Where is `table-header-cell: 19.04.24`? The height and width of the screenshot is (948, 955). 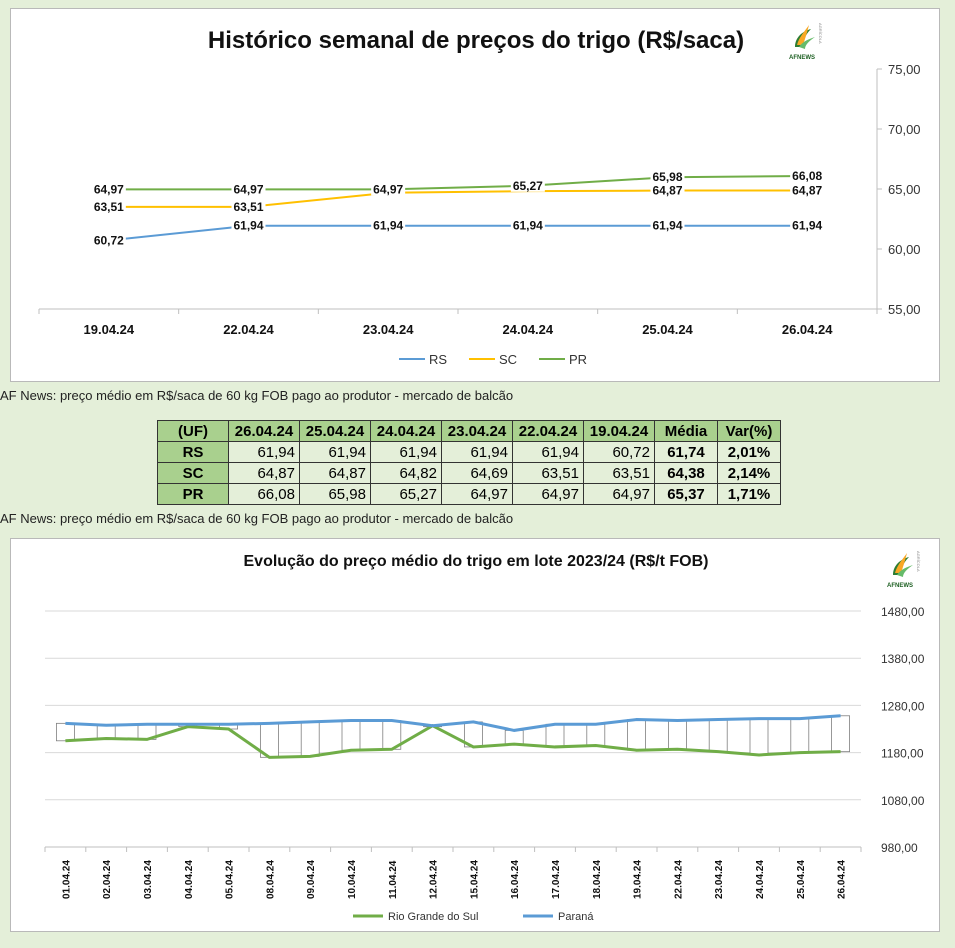
table-header-cell: 19.04.24 is located at coordinates (619, 431).